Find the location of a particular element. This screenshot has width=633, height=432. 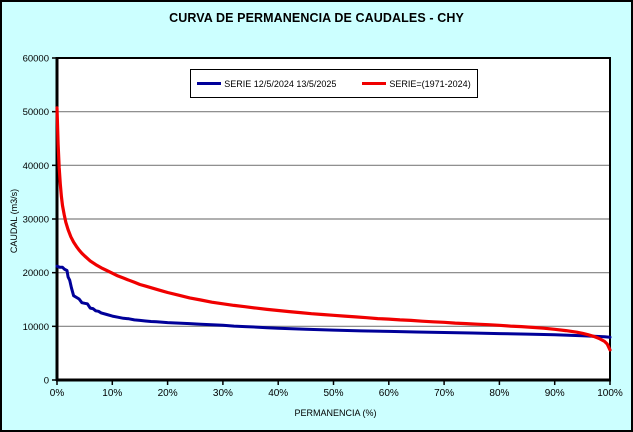

x-axis-title: PERMANENCIA (%) is located at coordinates (335, 413).